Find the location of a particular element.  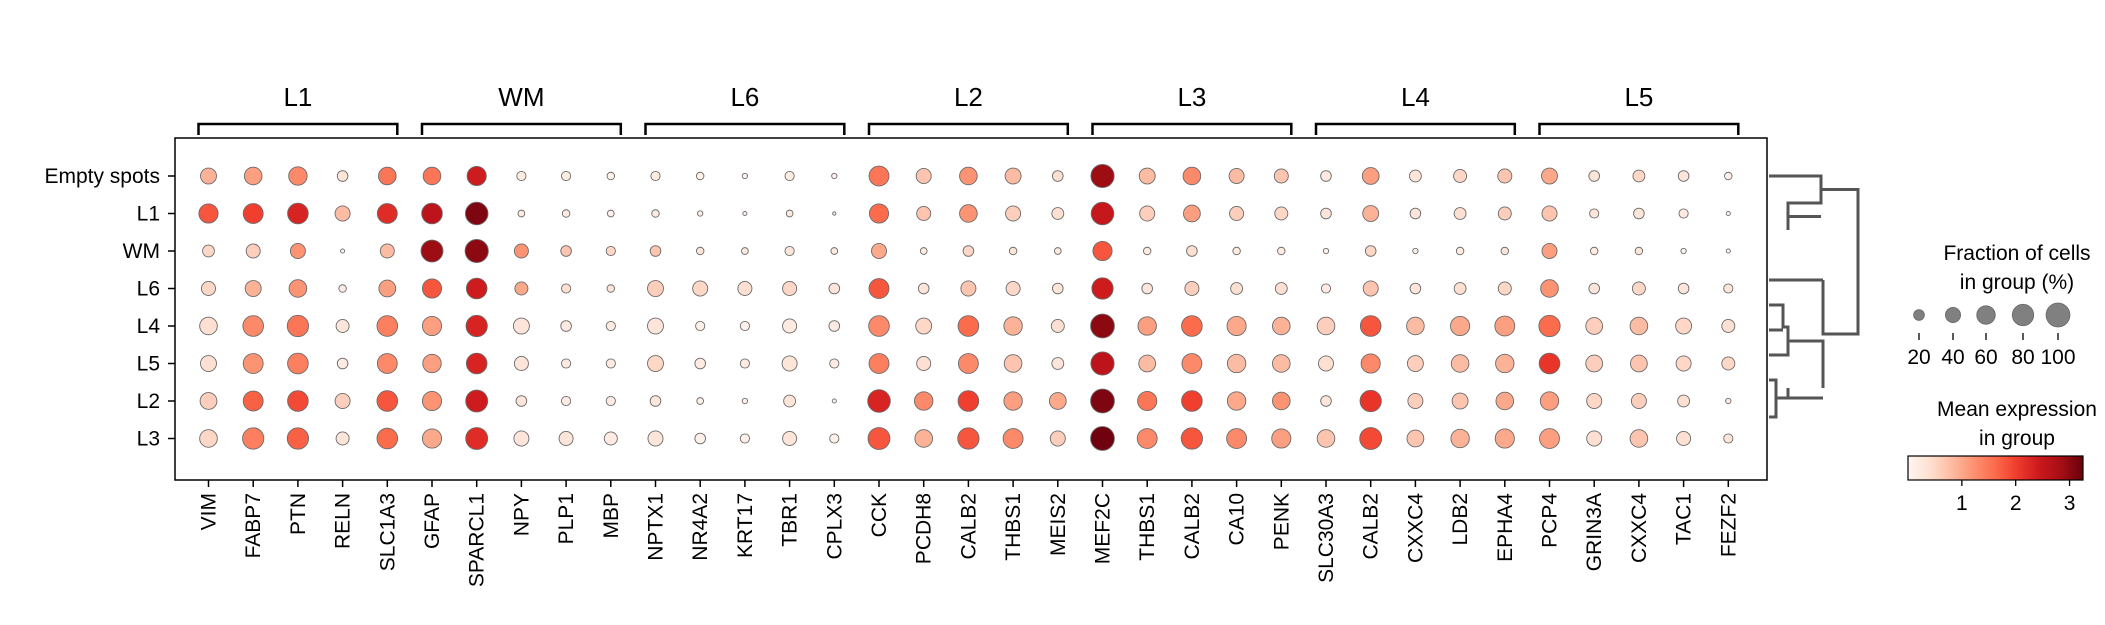

gene-label: PCP4 is located at coordinates (1550, 520).